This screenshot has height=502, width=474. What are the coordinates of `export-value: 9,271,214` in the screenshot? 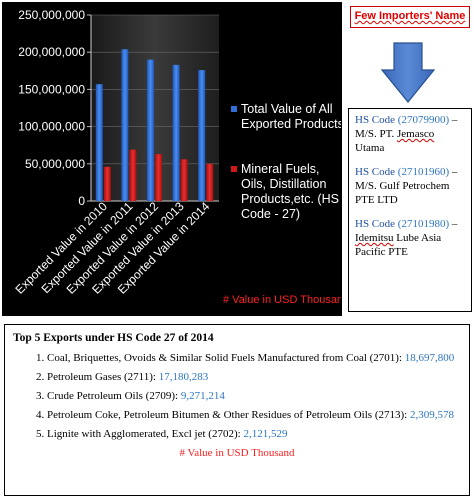 It's located at (202, 396).